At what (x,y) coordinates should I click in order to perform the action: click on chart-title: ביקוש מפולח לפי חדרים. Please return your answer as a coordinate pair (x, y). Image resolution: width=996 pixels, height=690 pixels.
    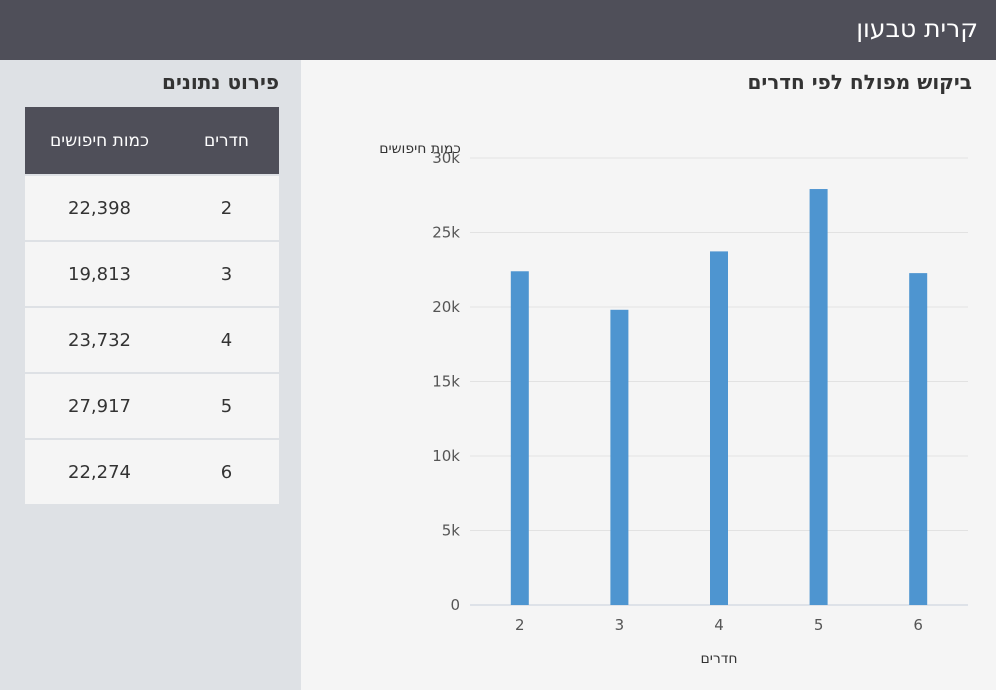
    Looking at the image, I should click on (859, 82).